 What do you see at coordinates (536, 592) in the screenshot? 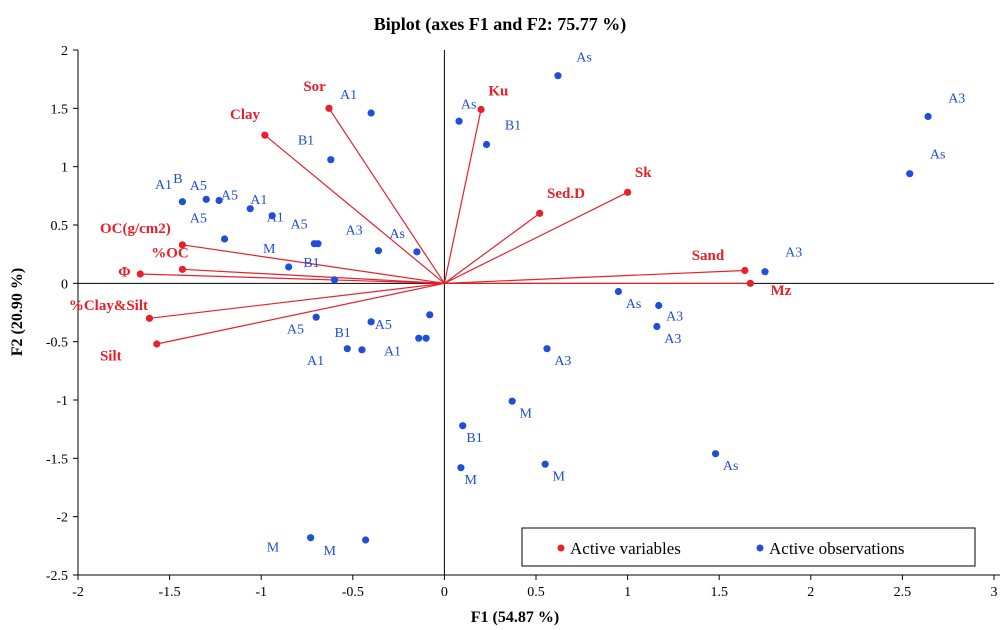
I see `x-tick-label: 0.5` at bounding box center [536, 592].